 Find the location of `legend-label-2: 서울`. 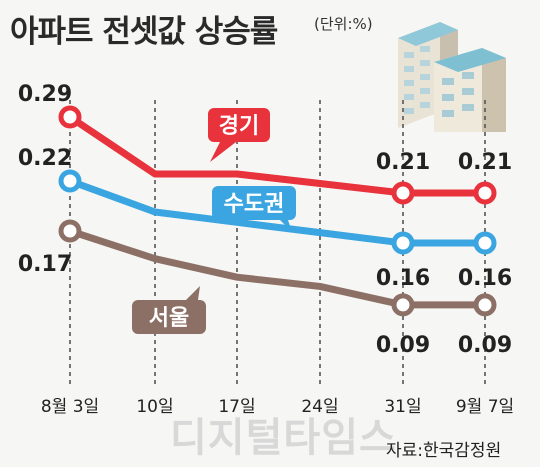

legend-label-2: 서울 is located at coordinates (169, 318).